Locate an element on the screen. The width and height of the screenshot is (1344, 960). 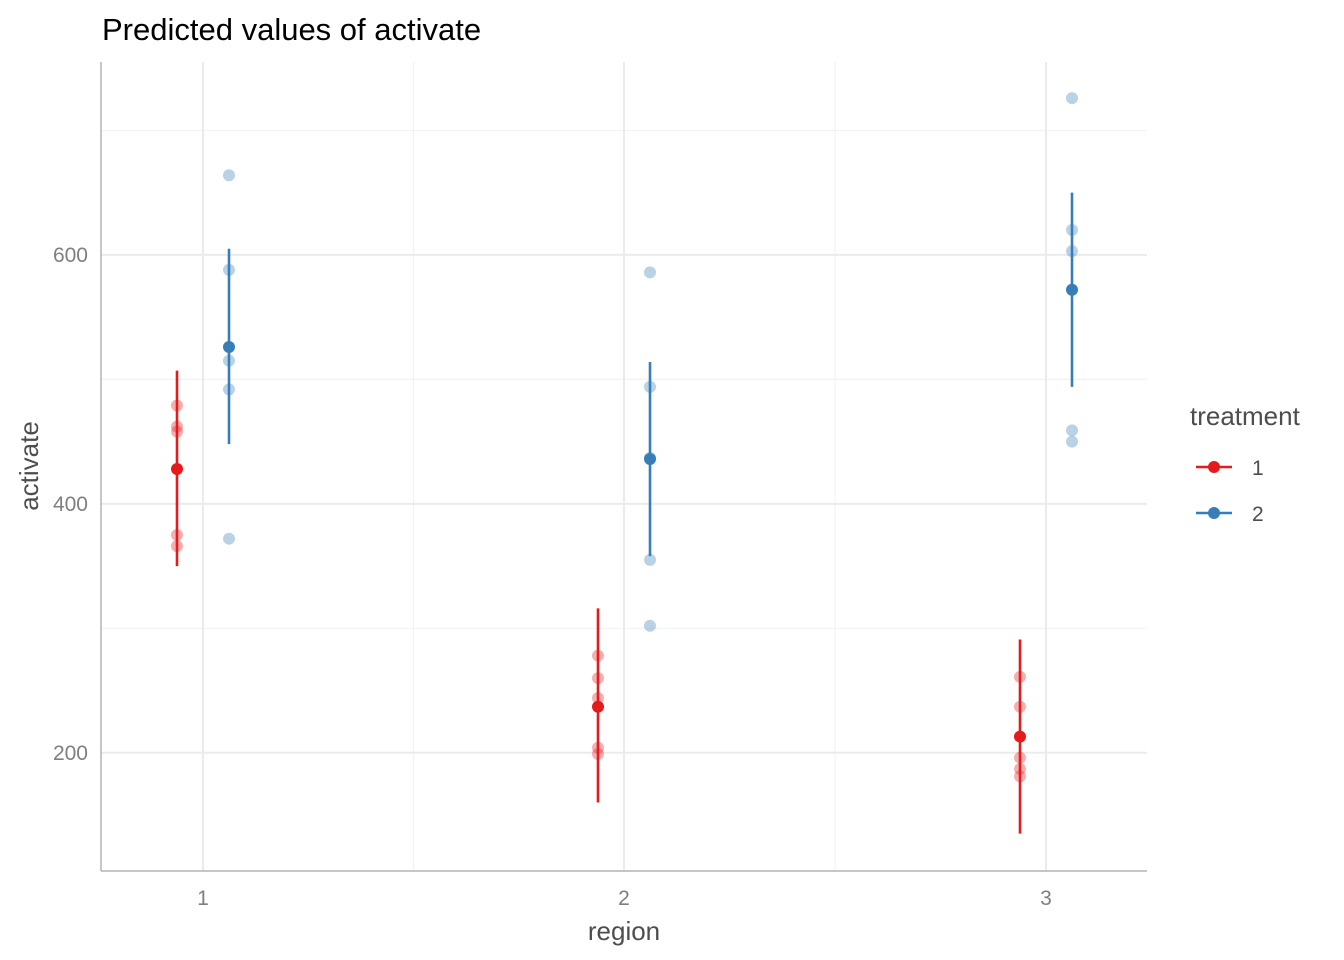
y-tick-labels: 200 400 600 is located at coordinates (70, 504).